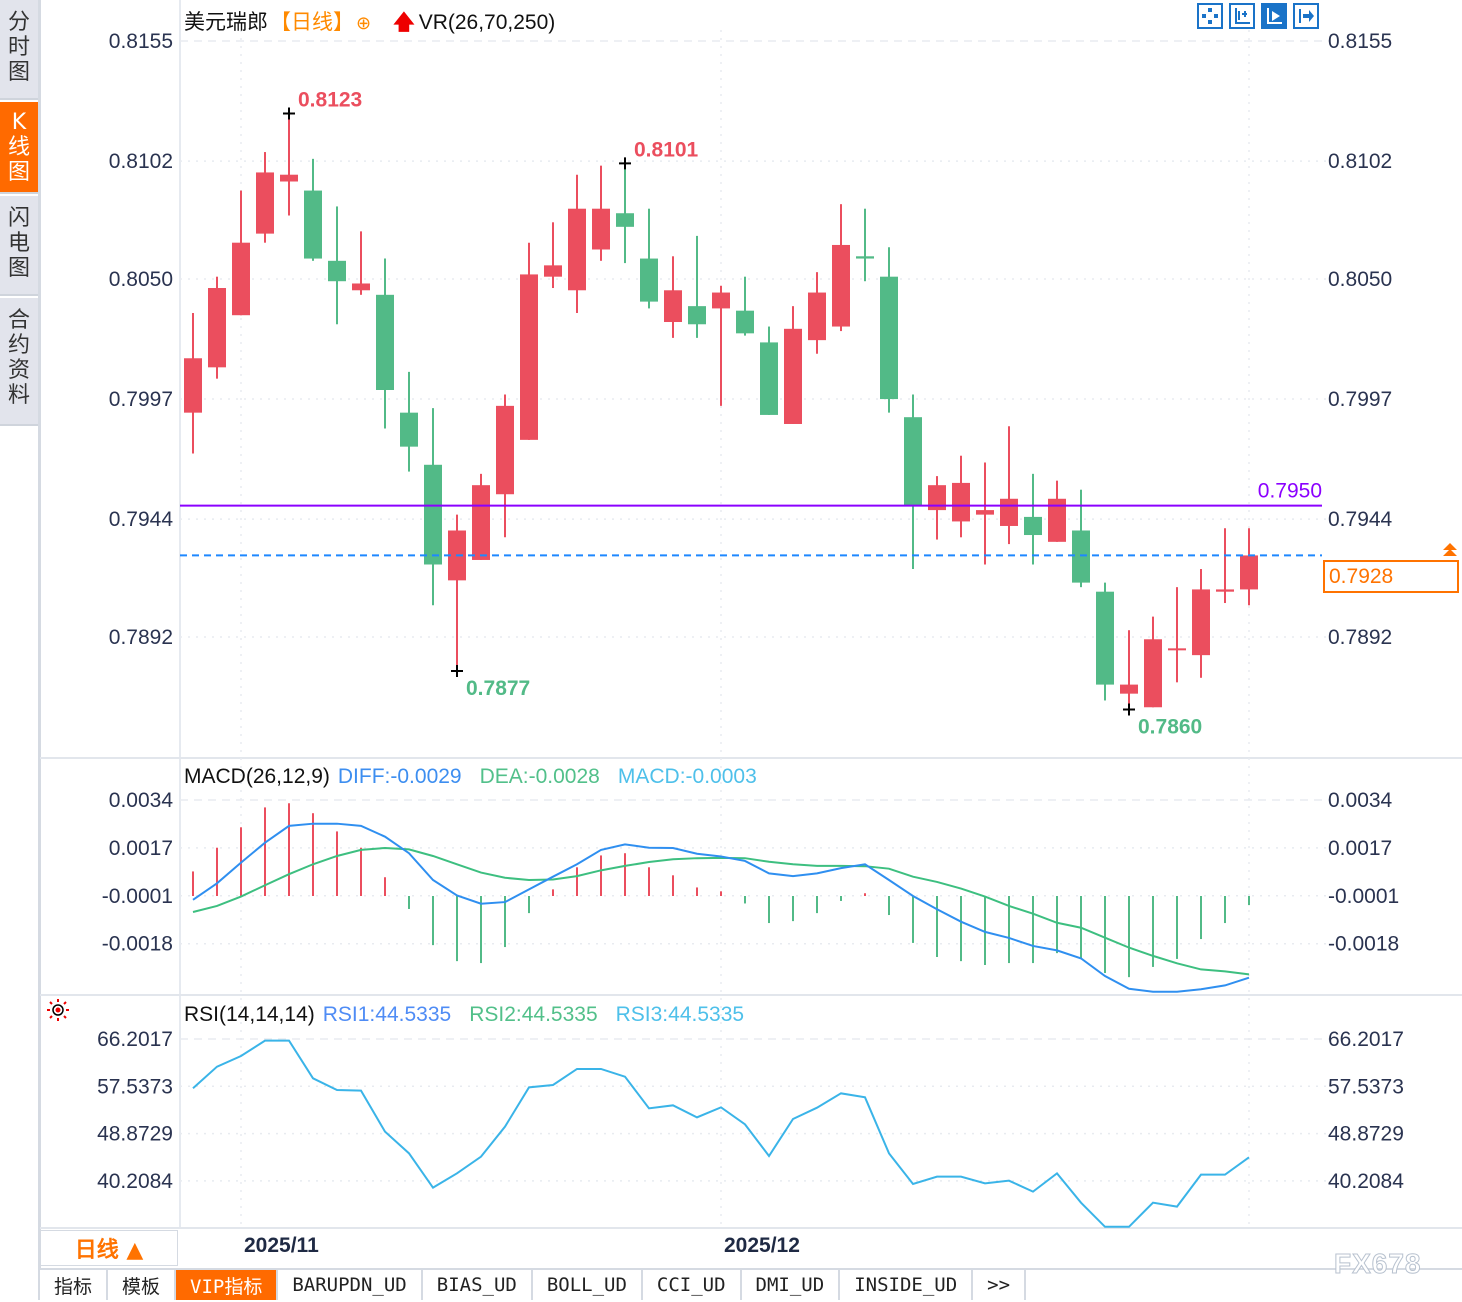  Describe the element at coordinates (137, 896) in the screenshot. I see `macd-axis-label: -0.0001` at that location.